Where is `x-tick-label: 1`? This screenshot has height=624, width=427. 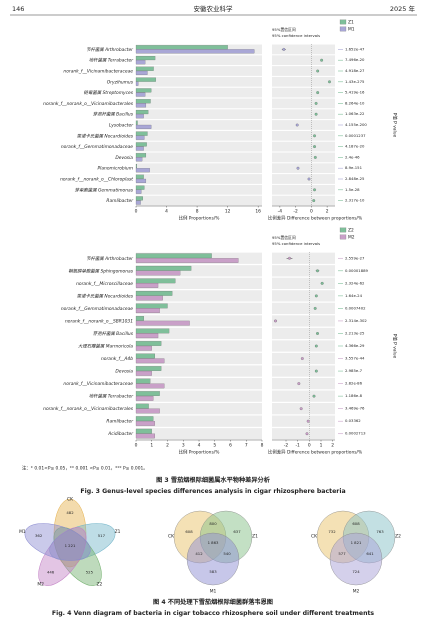 x-tick-label: 1 is located at coordinates (151, 446).